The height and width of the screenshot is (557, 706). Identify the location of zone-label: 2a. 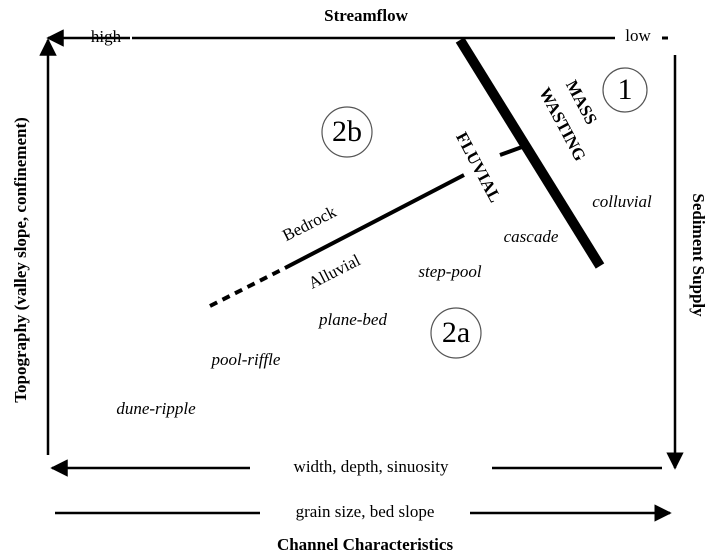
(456, 332).